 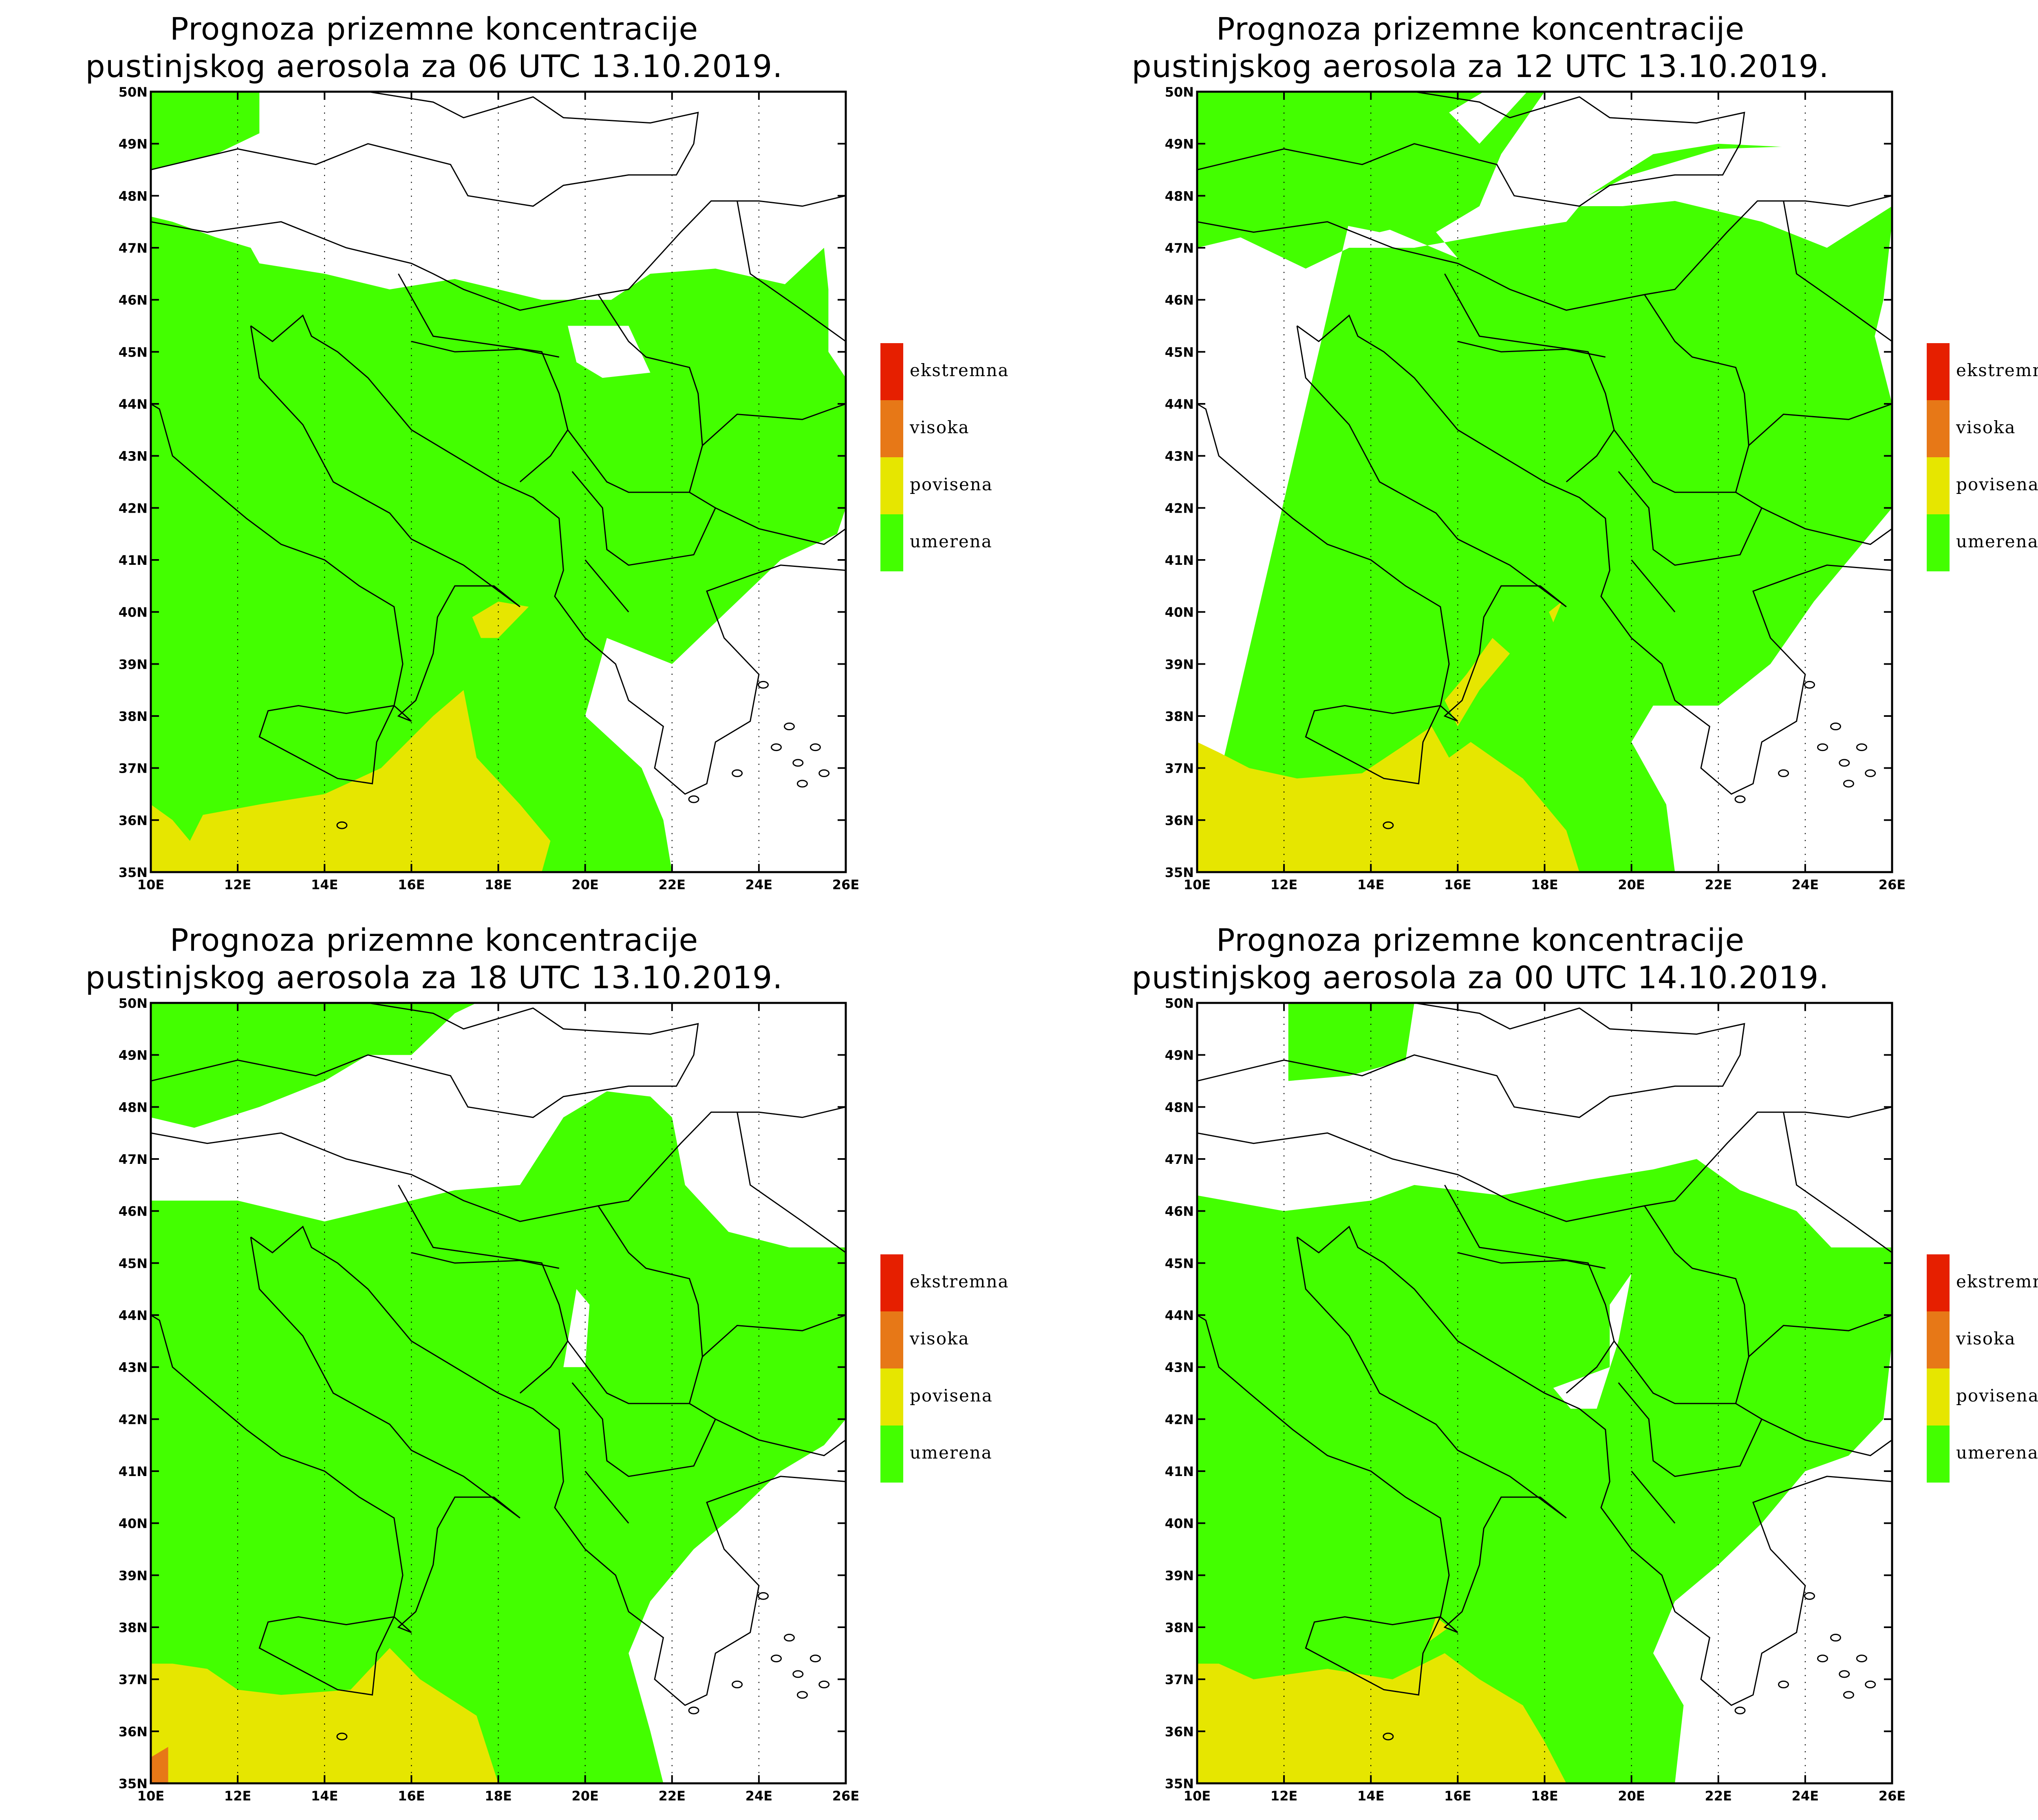 What do you see at coordinates (1983, 1368) in the screenshot?
I see `legend: ekstremna visoka povisena umerena` at bounding box center [1983, 1368].